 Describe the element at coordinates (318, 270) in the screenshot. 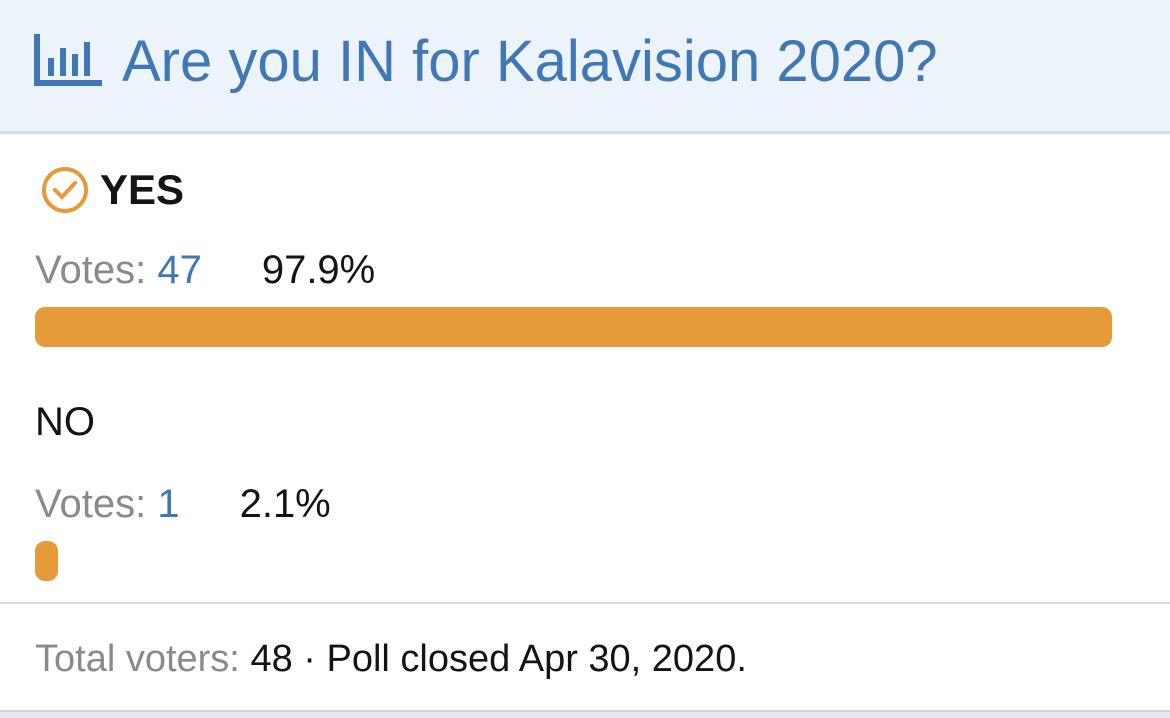

I see `percent-label: 97.9%` at that location.